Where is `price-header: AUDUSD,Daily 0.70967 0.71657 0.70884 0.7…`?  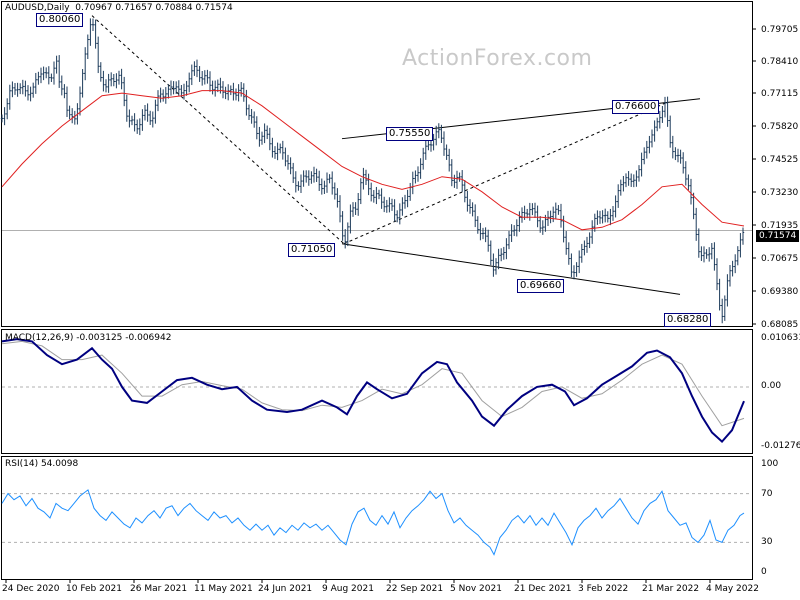 price-header: AUDUSD,Daily 0.70967 0.71657 0.70884 0.7… is located at coordinates (119, 8).